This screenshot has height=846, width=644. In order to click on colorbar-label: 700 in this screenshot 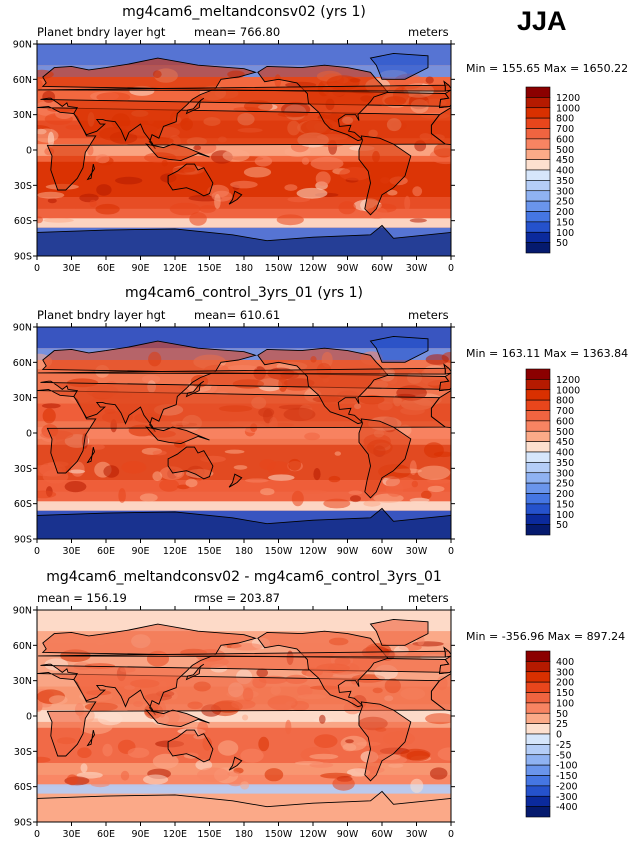, I will do `click(565, 129)`.